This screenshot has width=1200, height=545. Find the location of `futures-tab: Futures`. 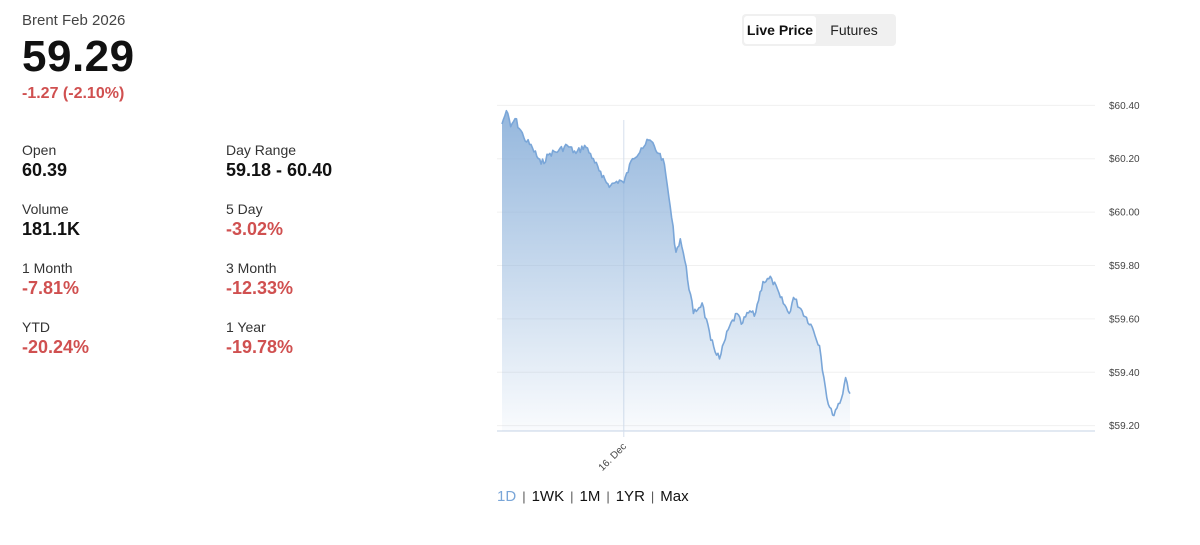

futures-tab: Futures is located at coordinates (854, 30).